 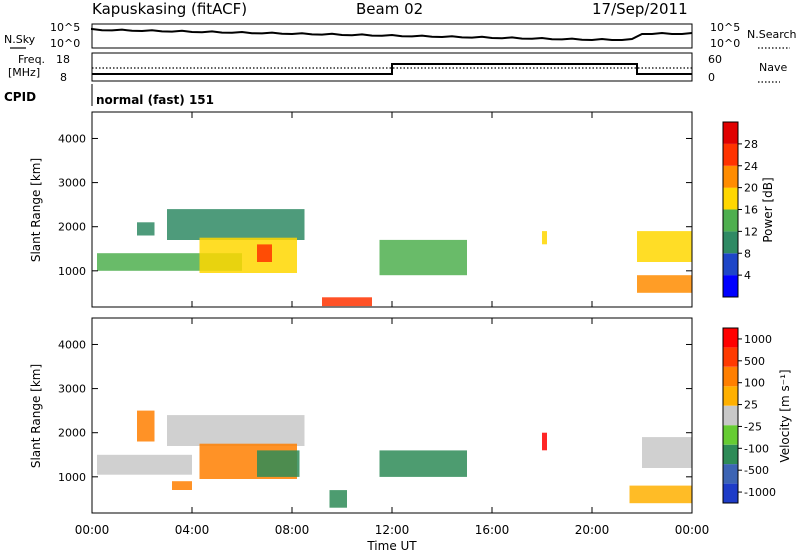 I want to click on colorbar-tick-label: 8, so click(x=747, y=253).